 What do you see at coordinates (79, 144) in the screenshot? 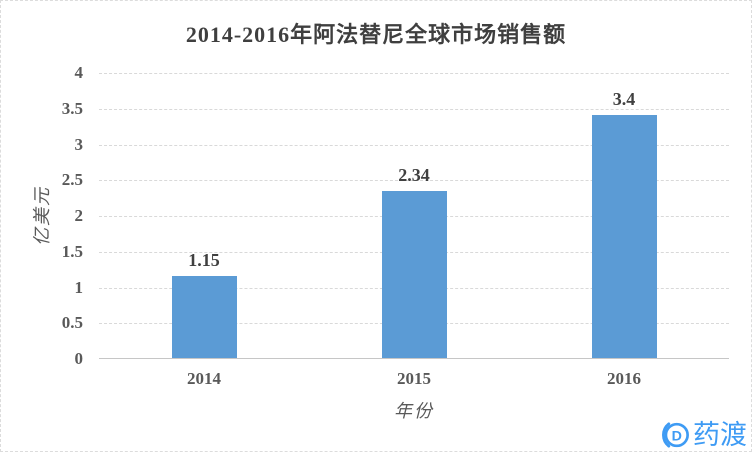
I see `y-axis-tick-label: 3` at bounding box center [79, 144].